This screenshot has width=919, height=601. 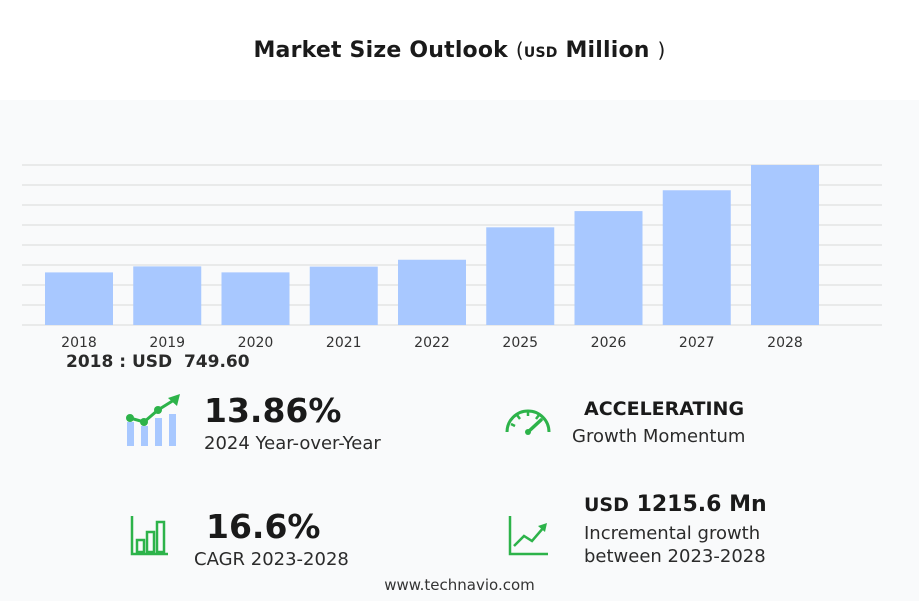 What do you see at coordinates (79, 298) in the screenshot?
I see `bar-2018` at bounding box center [79, 298].